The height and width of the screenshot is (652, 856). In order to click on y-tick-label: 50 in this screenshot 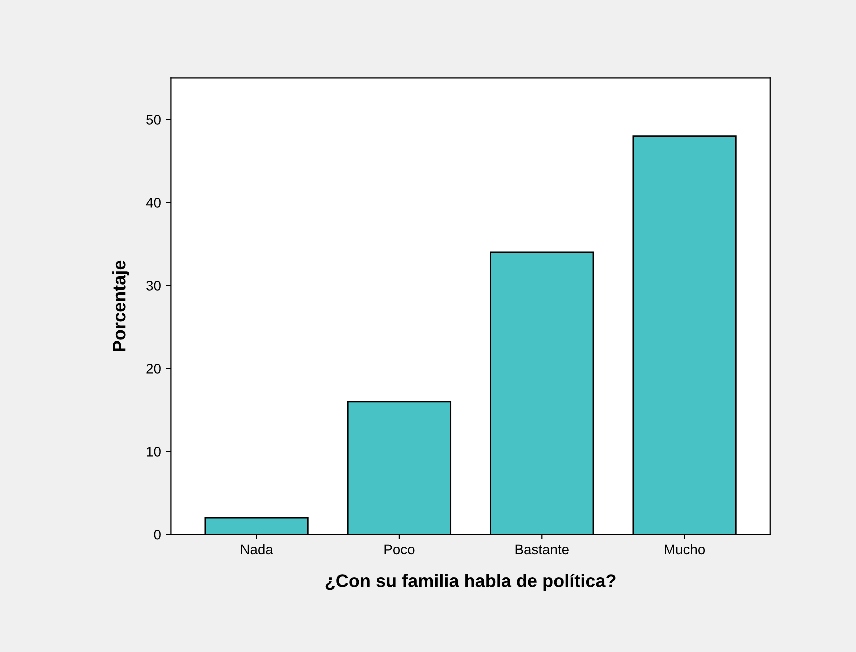, I will do `click(153, 120)`.